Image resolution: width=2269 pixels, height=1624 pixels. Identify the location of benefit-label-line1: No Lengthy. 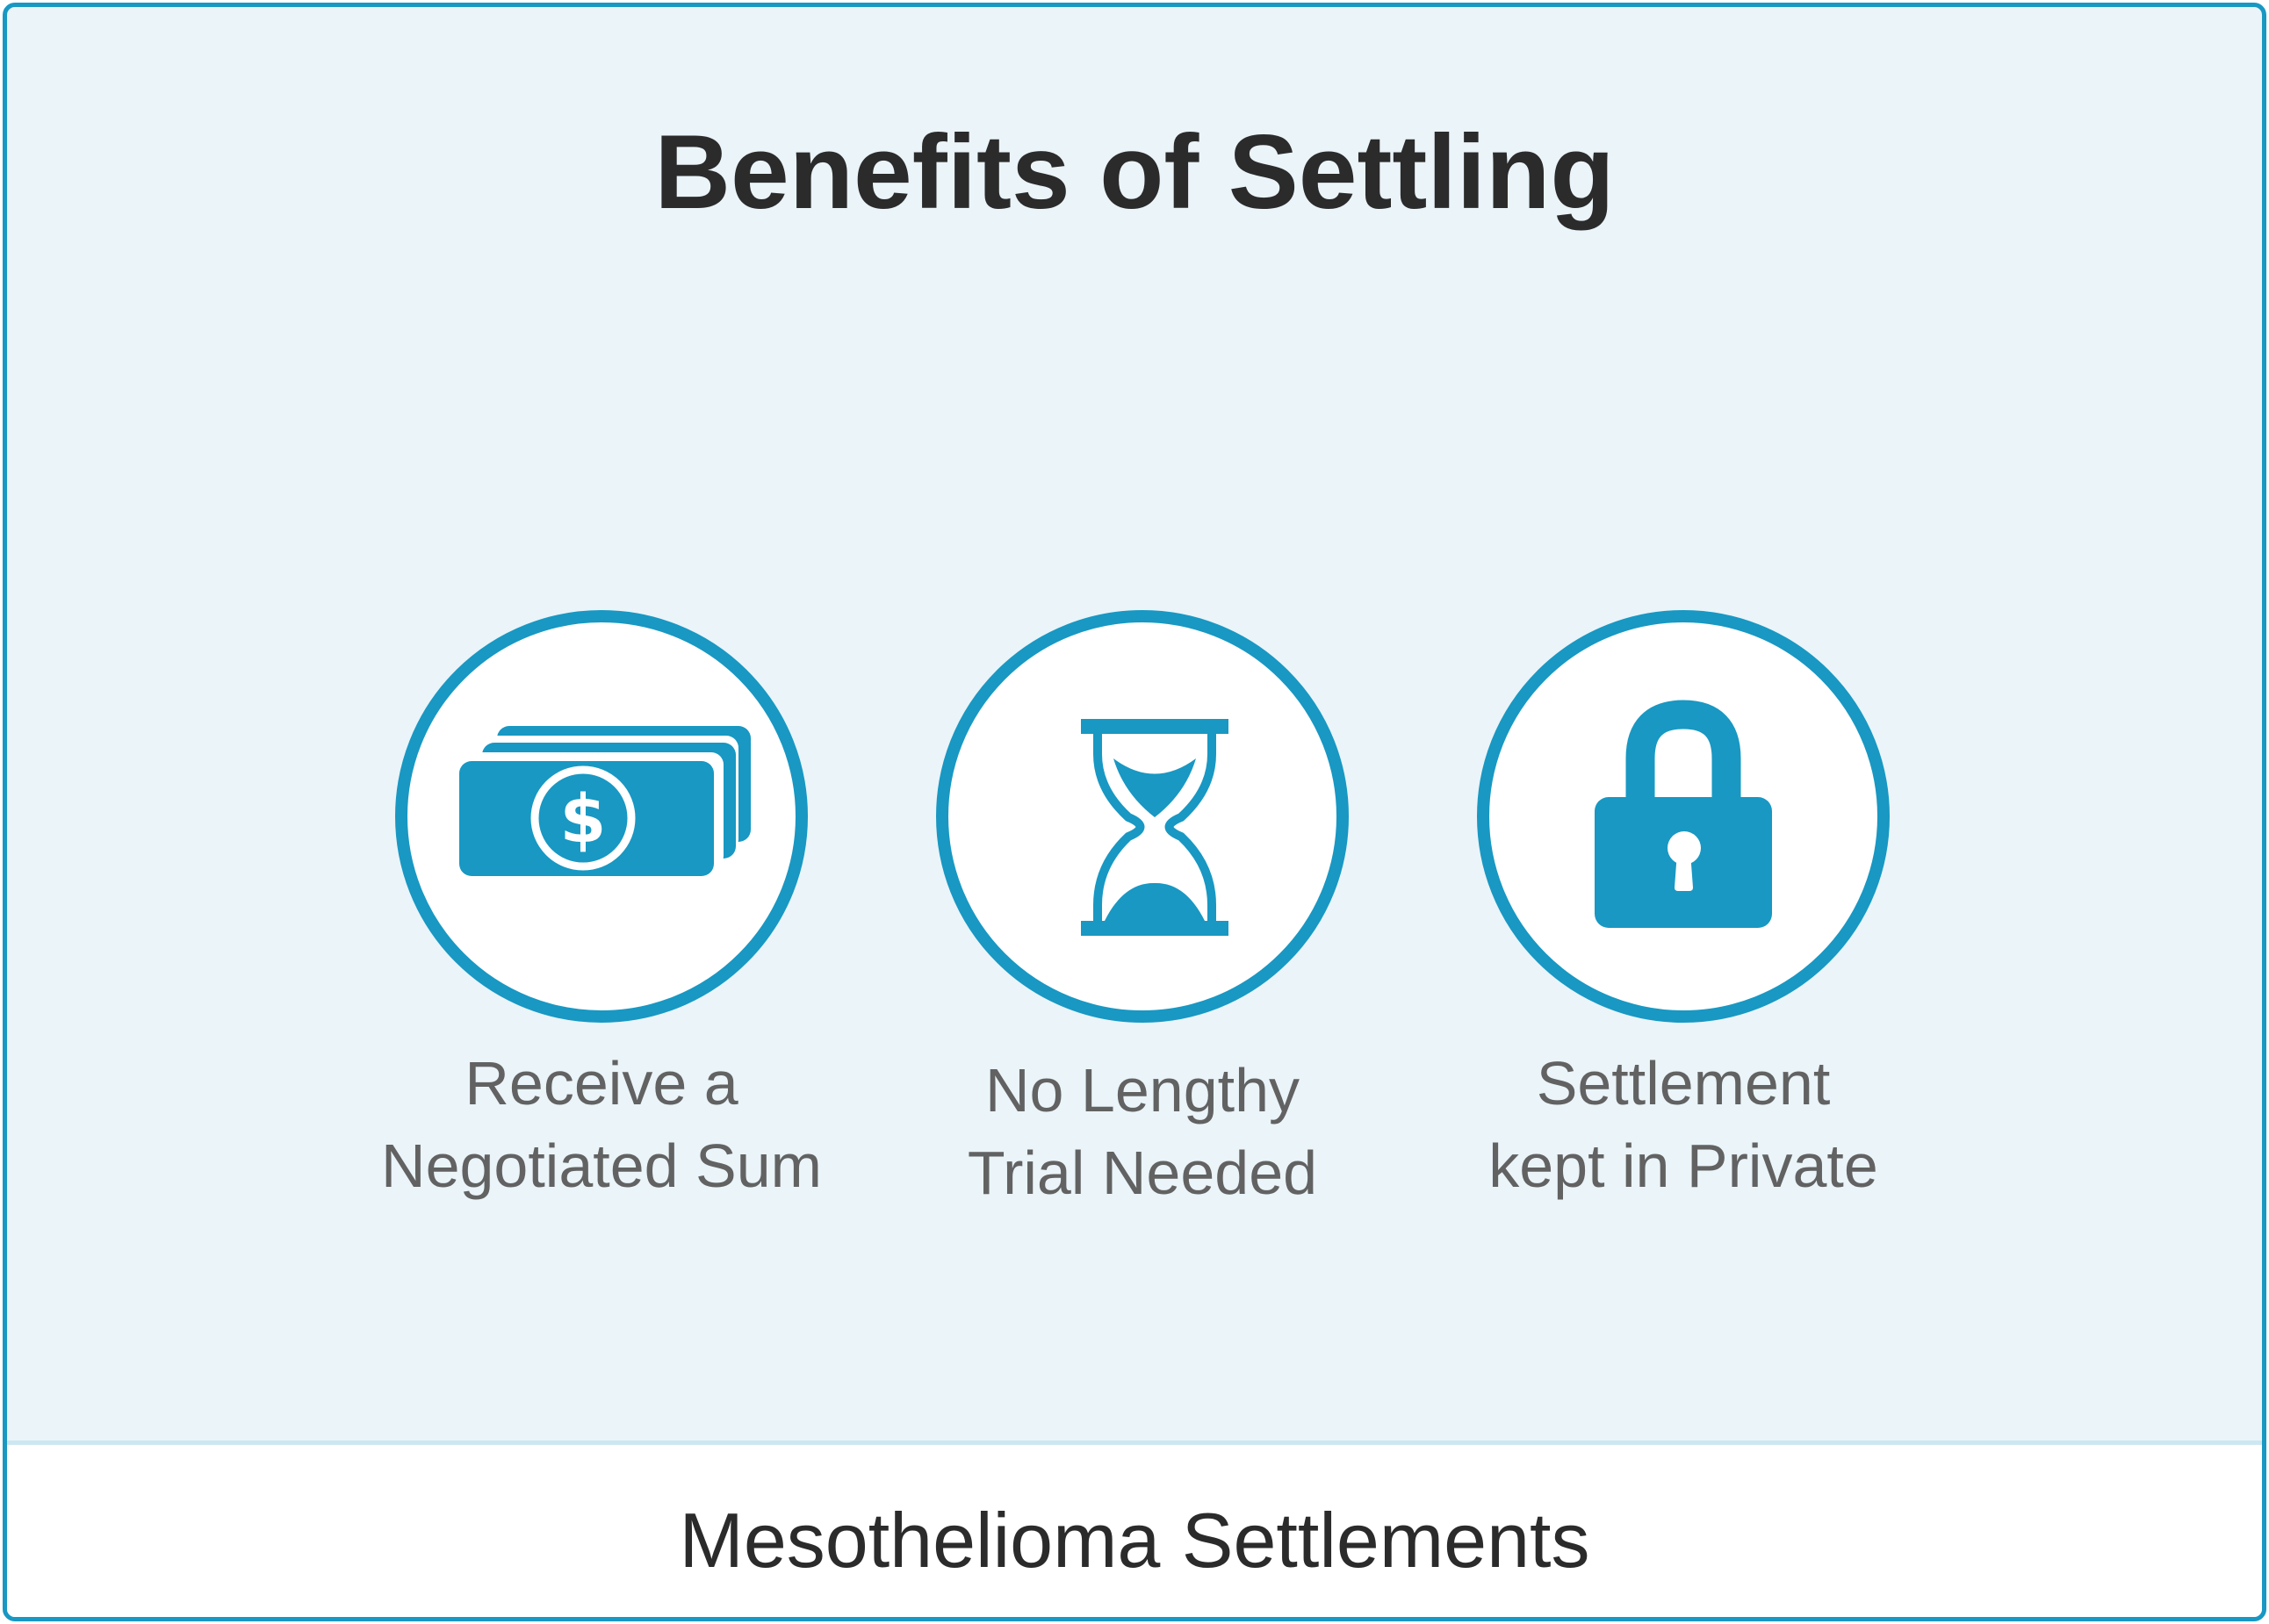
(1142, 1091).